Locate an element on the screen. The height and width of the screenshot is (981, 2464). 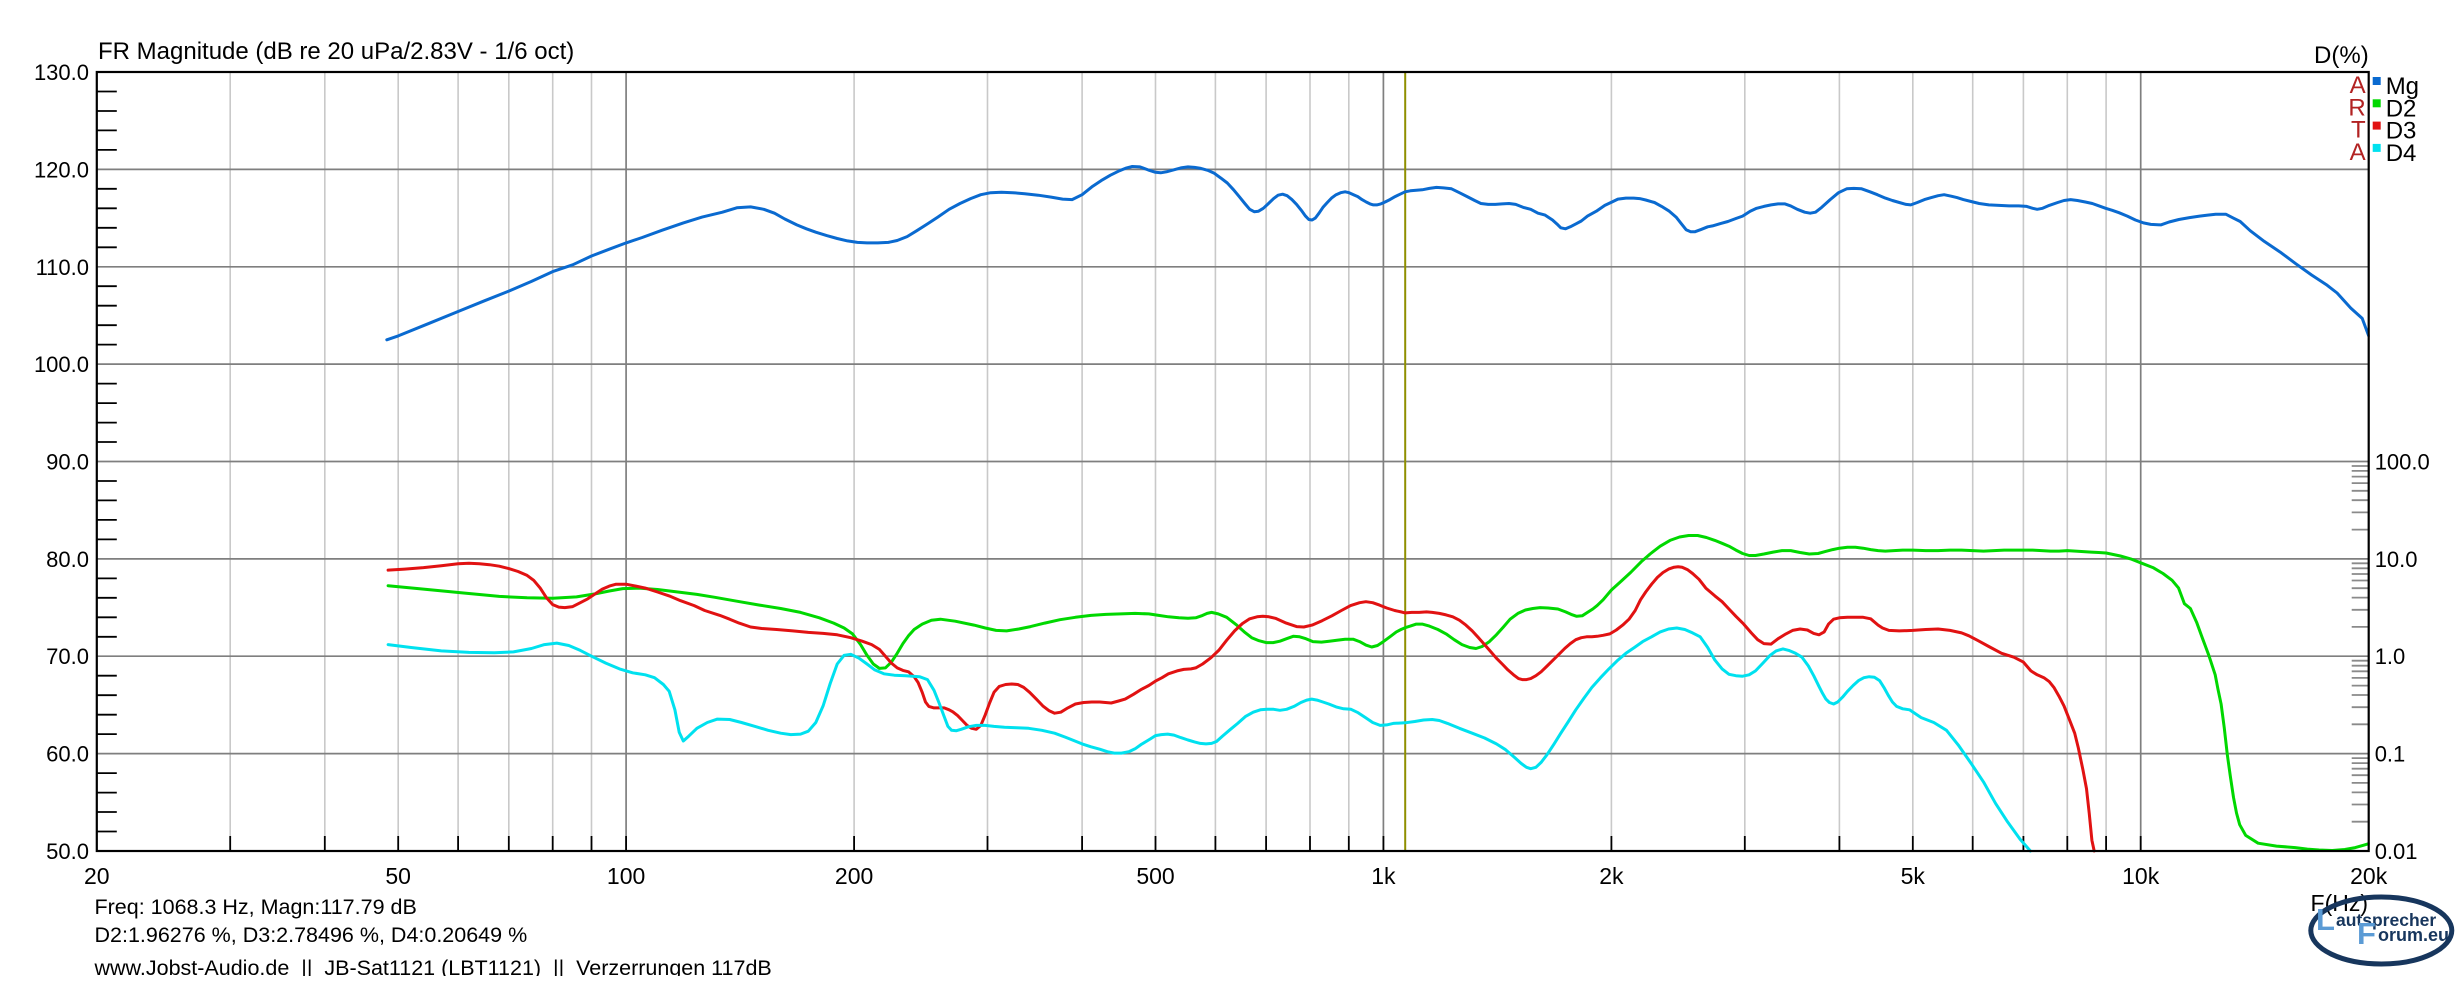
svg-text: 0.01 is located at coordinates (2396, 851).